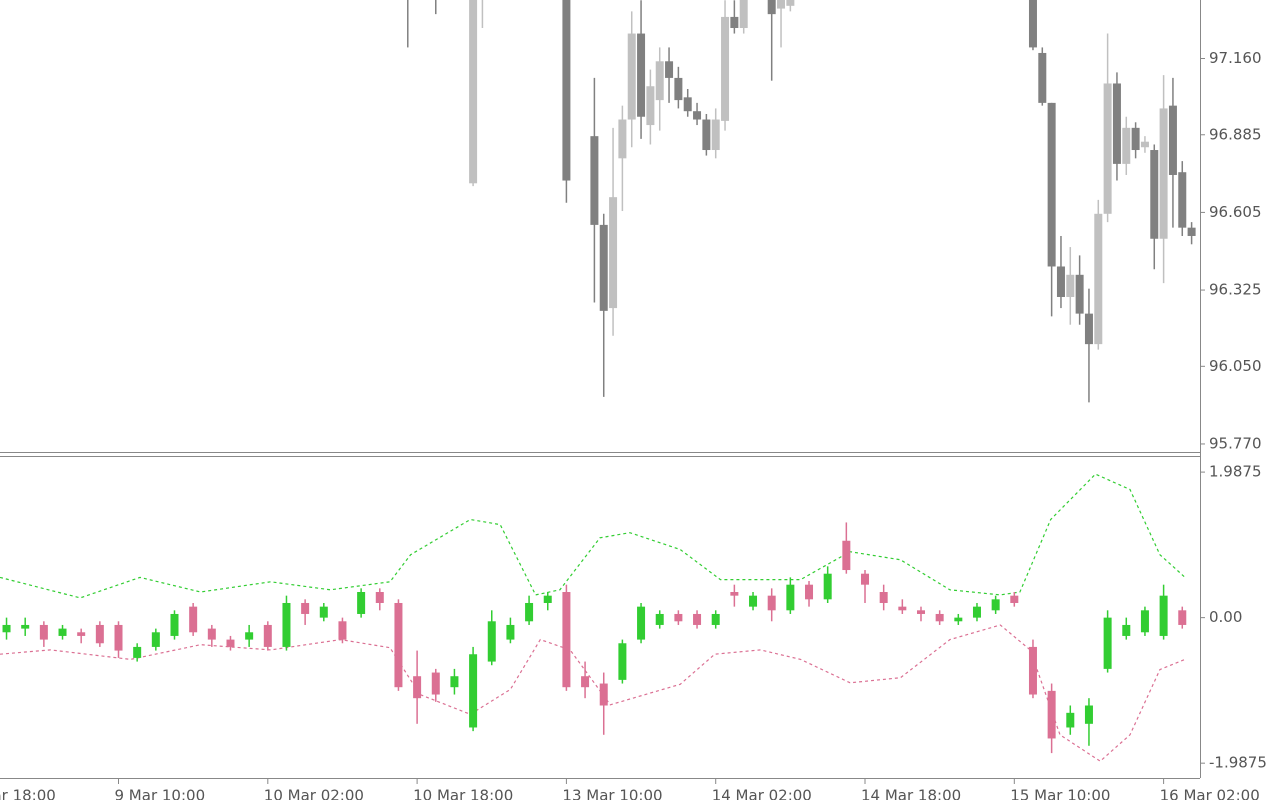  I want to click on x-tick-label: 10 Mar 02:00, so click(314, 793).